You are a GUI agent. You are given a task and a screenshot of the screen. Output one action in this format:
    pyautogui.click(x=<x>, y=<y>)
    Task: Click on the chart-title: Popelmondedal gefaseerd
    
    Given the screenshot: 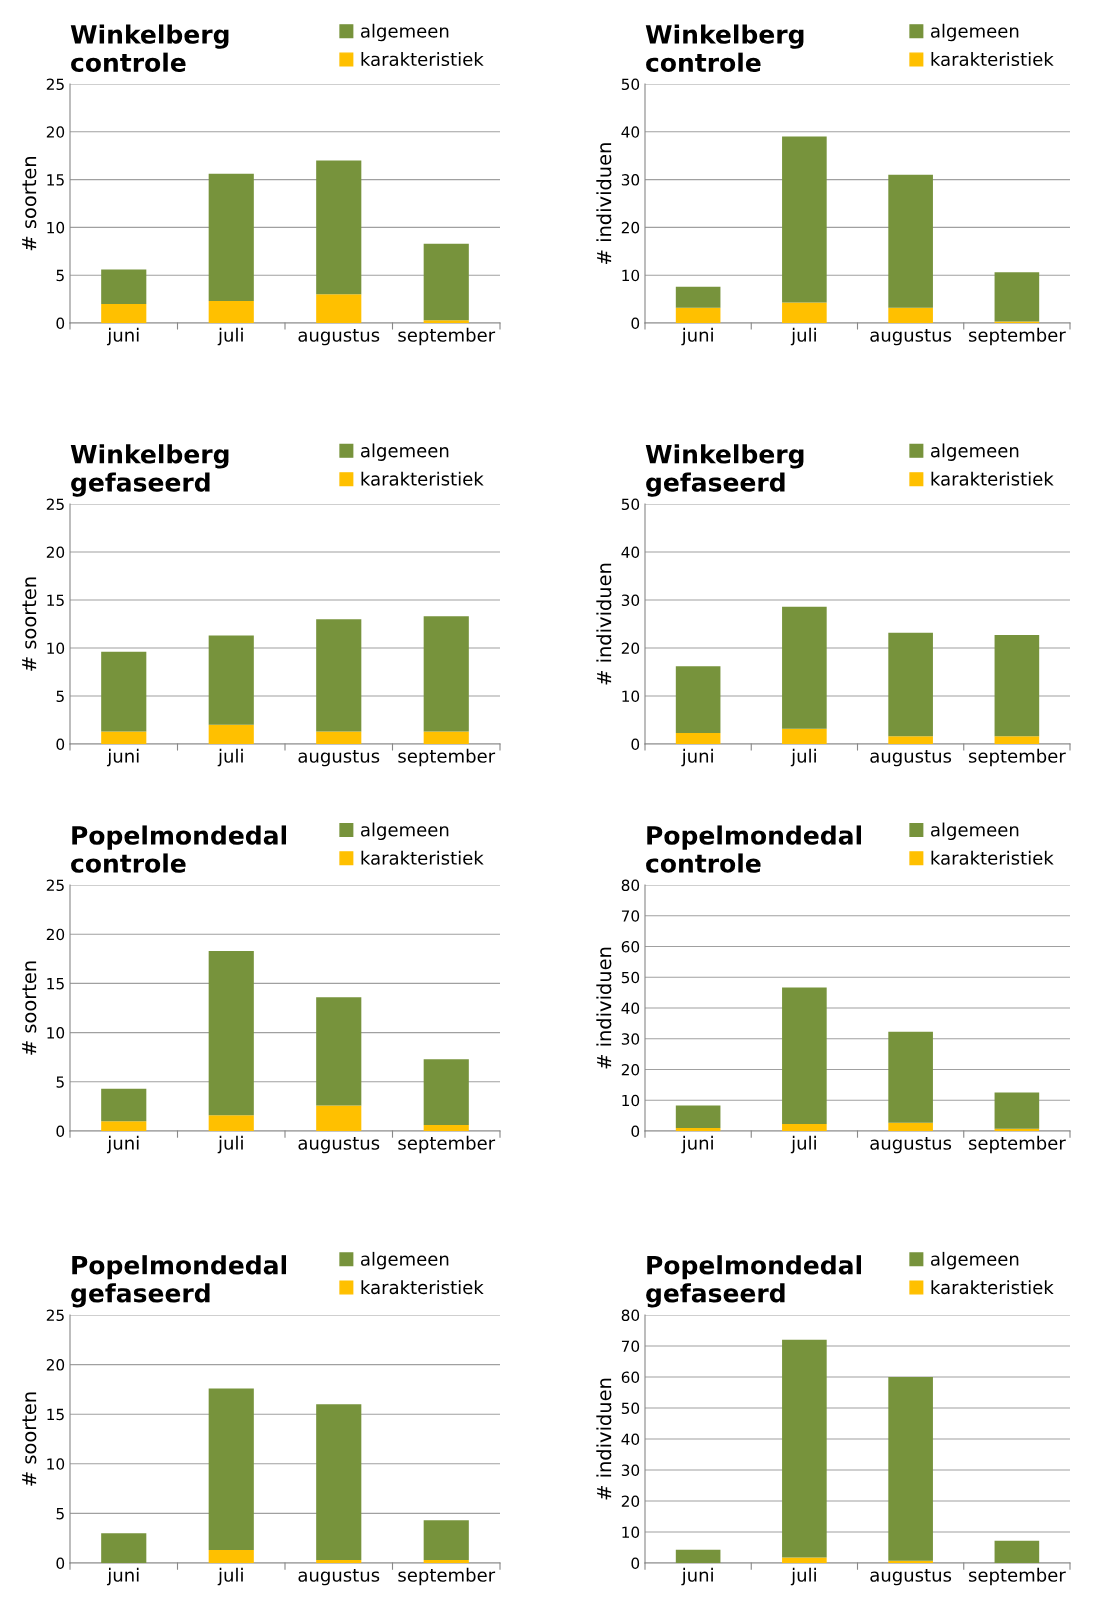 What is the action you would take?
    pyautogui.click(x=179, y=1281)
    